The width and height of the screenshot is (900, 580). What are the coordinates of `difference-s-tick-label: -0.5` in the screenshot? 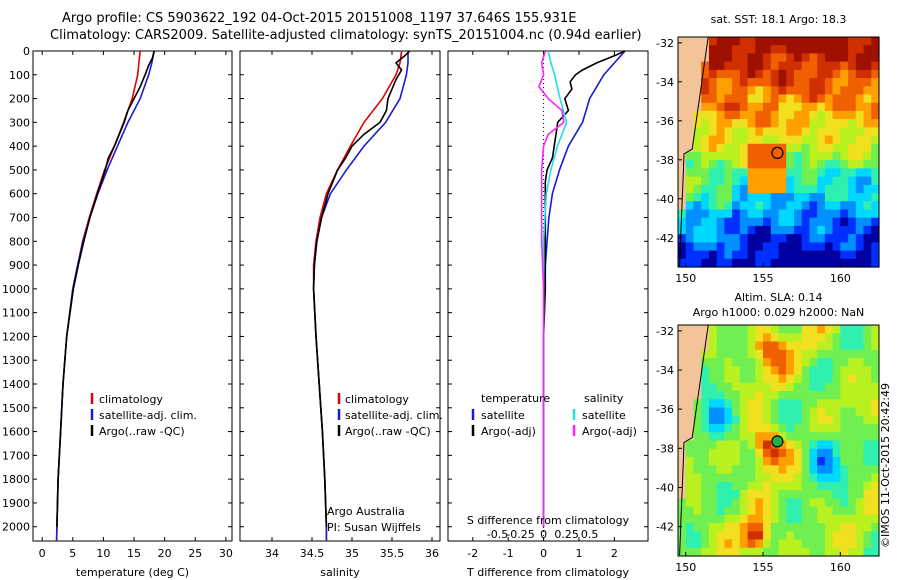 It's located at (497, 534).